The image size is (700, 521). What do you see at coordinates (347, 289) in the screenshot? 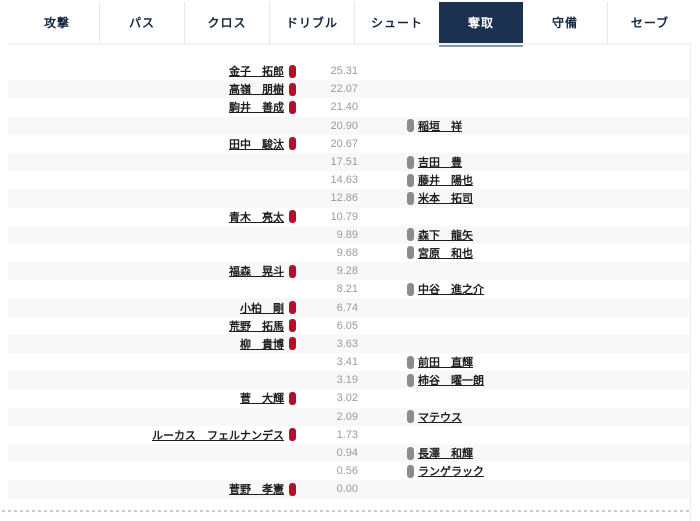
I see `steal-value: 8.21` at bounding box center [347, 289].